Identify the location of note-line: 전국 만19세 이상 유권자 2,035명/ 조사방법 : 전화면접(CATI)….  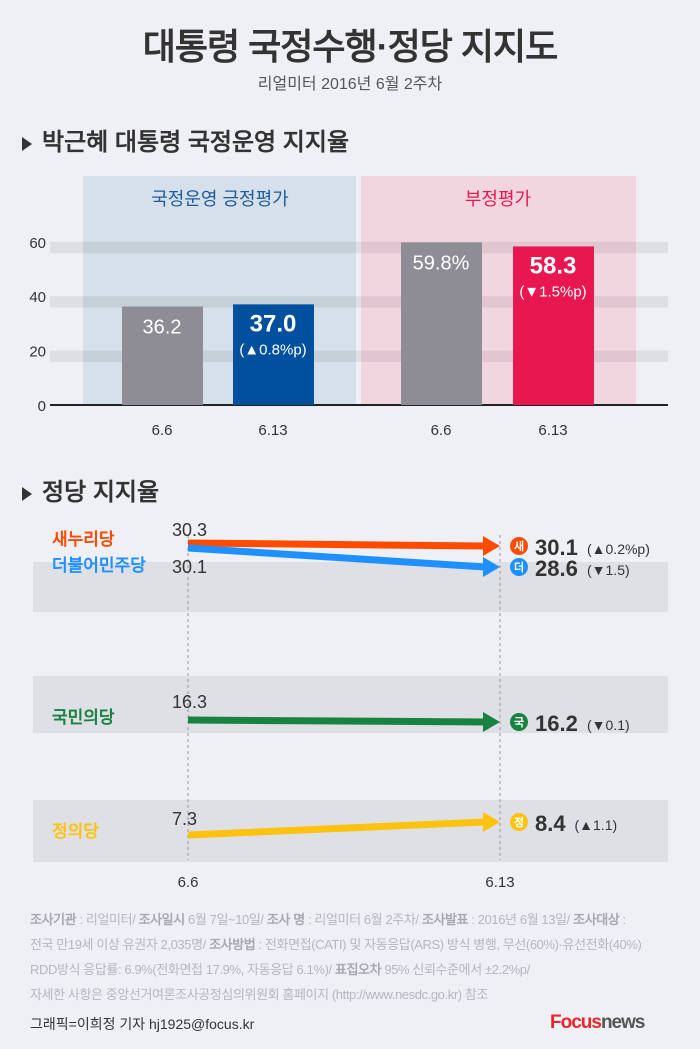
(336, 944).